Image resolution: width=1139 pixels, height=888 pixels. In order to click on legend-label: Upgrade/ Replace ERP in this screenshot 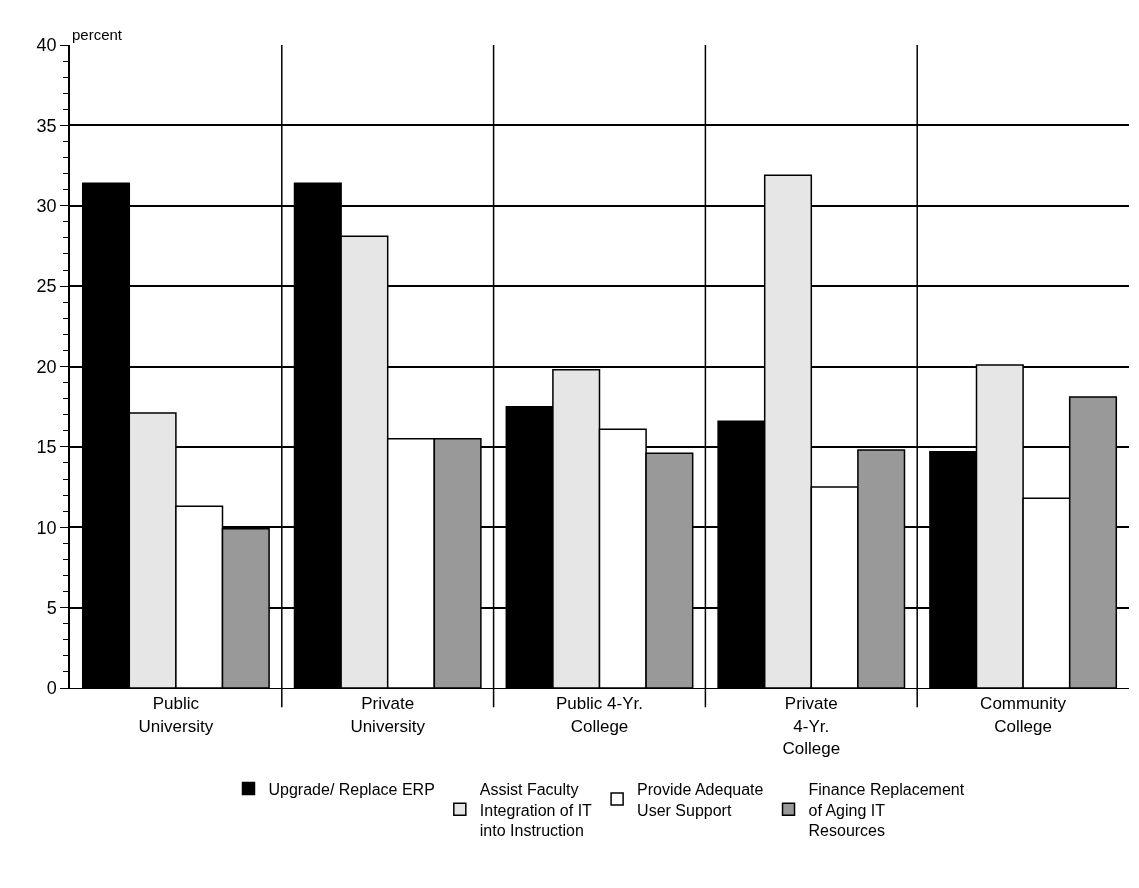, I will do `click(351, 789)`.